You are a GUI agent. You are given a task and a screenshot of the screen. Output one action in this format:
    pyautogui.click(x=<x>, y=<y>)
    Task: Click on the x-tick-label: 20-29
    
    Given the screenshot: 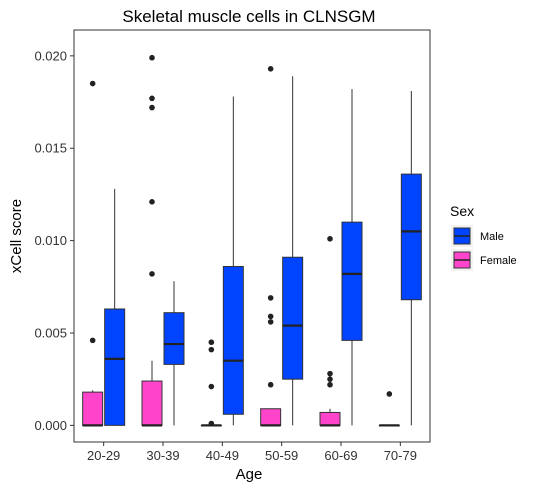 What is the action you would take?
    pyautogui.click(x=103, y=455)
    